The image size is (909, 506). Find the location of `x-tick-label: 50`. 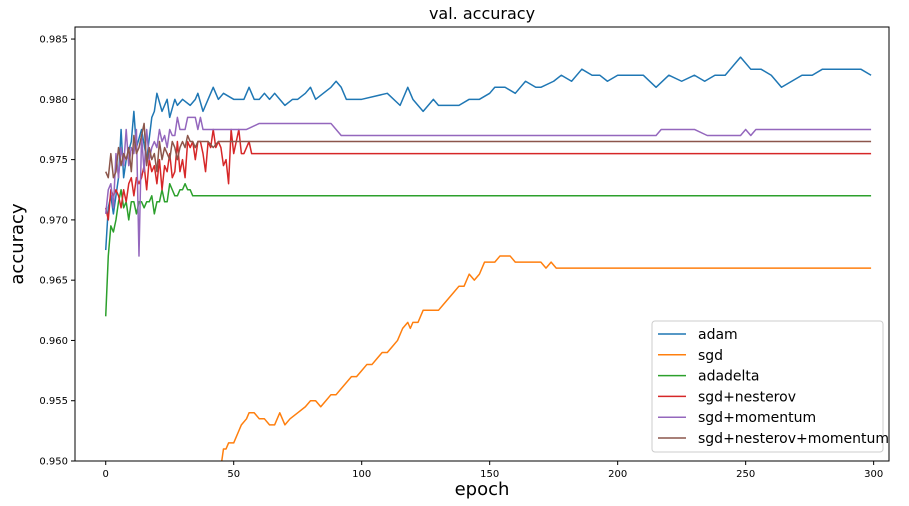

x-tick-label: 50 is located at coordinates (233, 474).